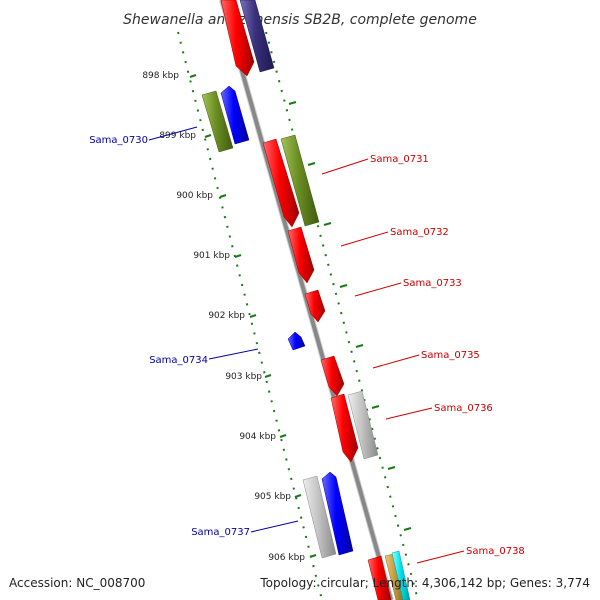  What do you see at coordinates (237, 38) in the screenshot?
I see `gene-feature-red-top` at bounding box center [237, 38].